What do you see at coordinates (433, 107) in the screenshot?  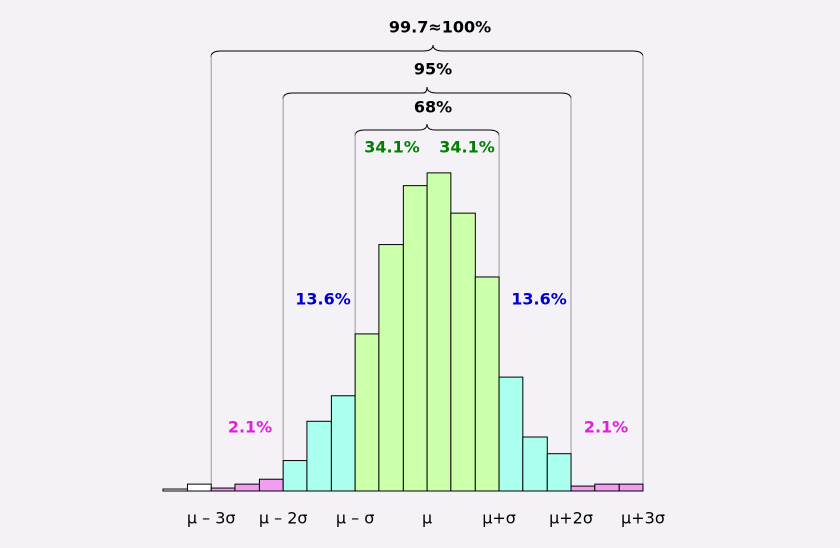 I see `annotation: 68%` at bounding box center [433, 107].